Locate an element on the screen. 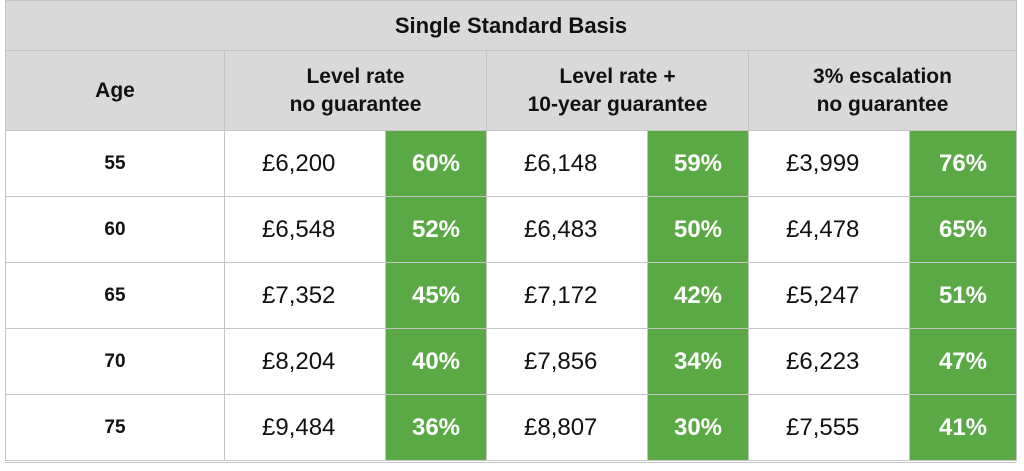 The width and height of the screenshot is (1024, 471). percentage-badge: 42% is located at coordinates (698, 295).